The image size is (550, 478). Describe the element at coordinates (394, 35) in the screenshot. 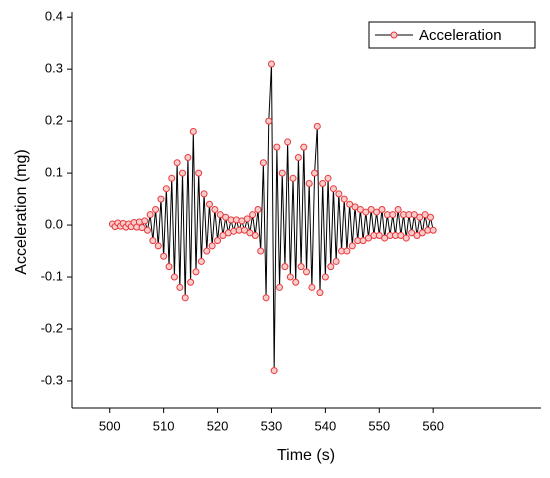

I see `legend-marker` at that location.